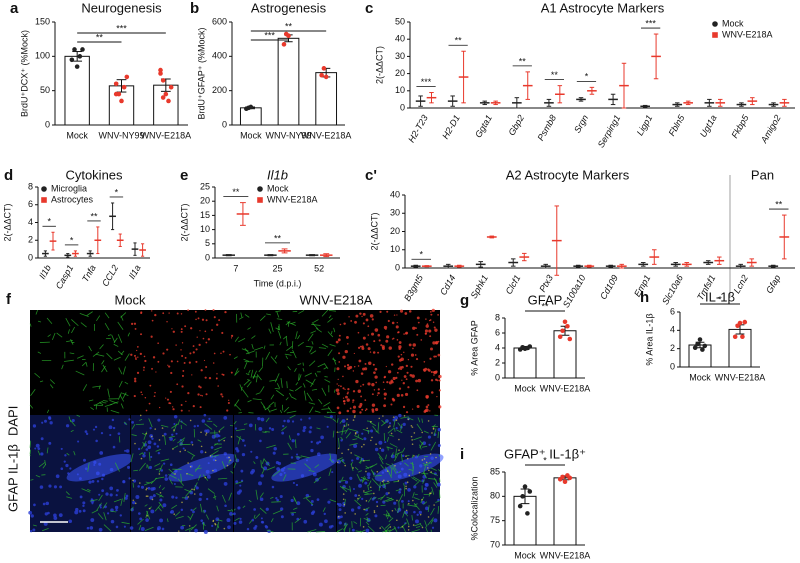  What do you see at coordinates (762, 174) in the screenshot?
I see `section-label: Pan` at bounding box center [762, 174].